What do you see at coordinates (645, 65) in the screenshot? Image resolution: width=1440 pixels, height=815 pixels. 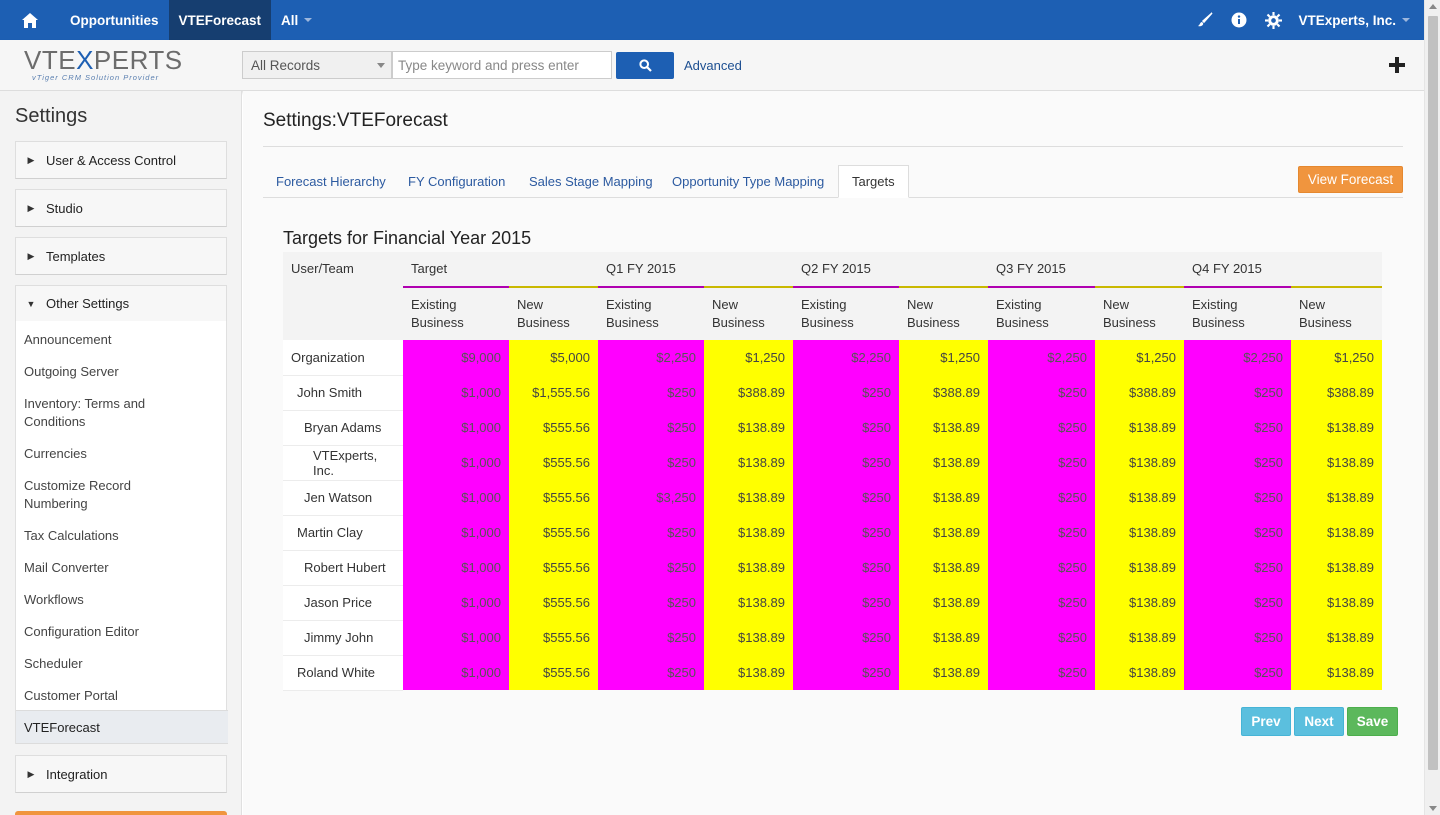 I see `search-button` at bounding box center [645, 65].